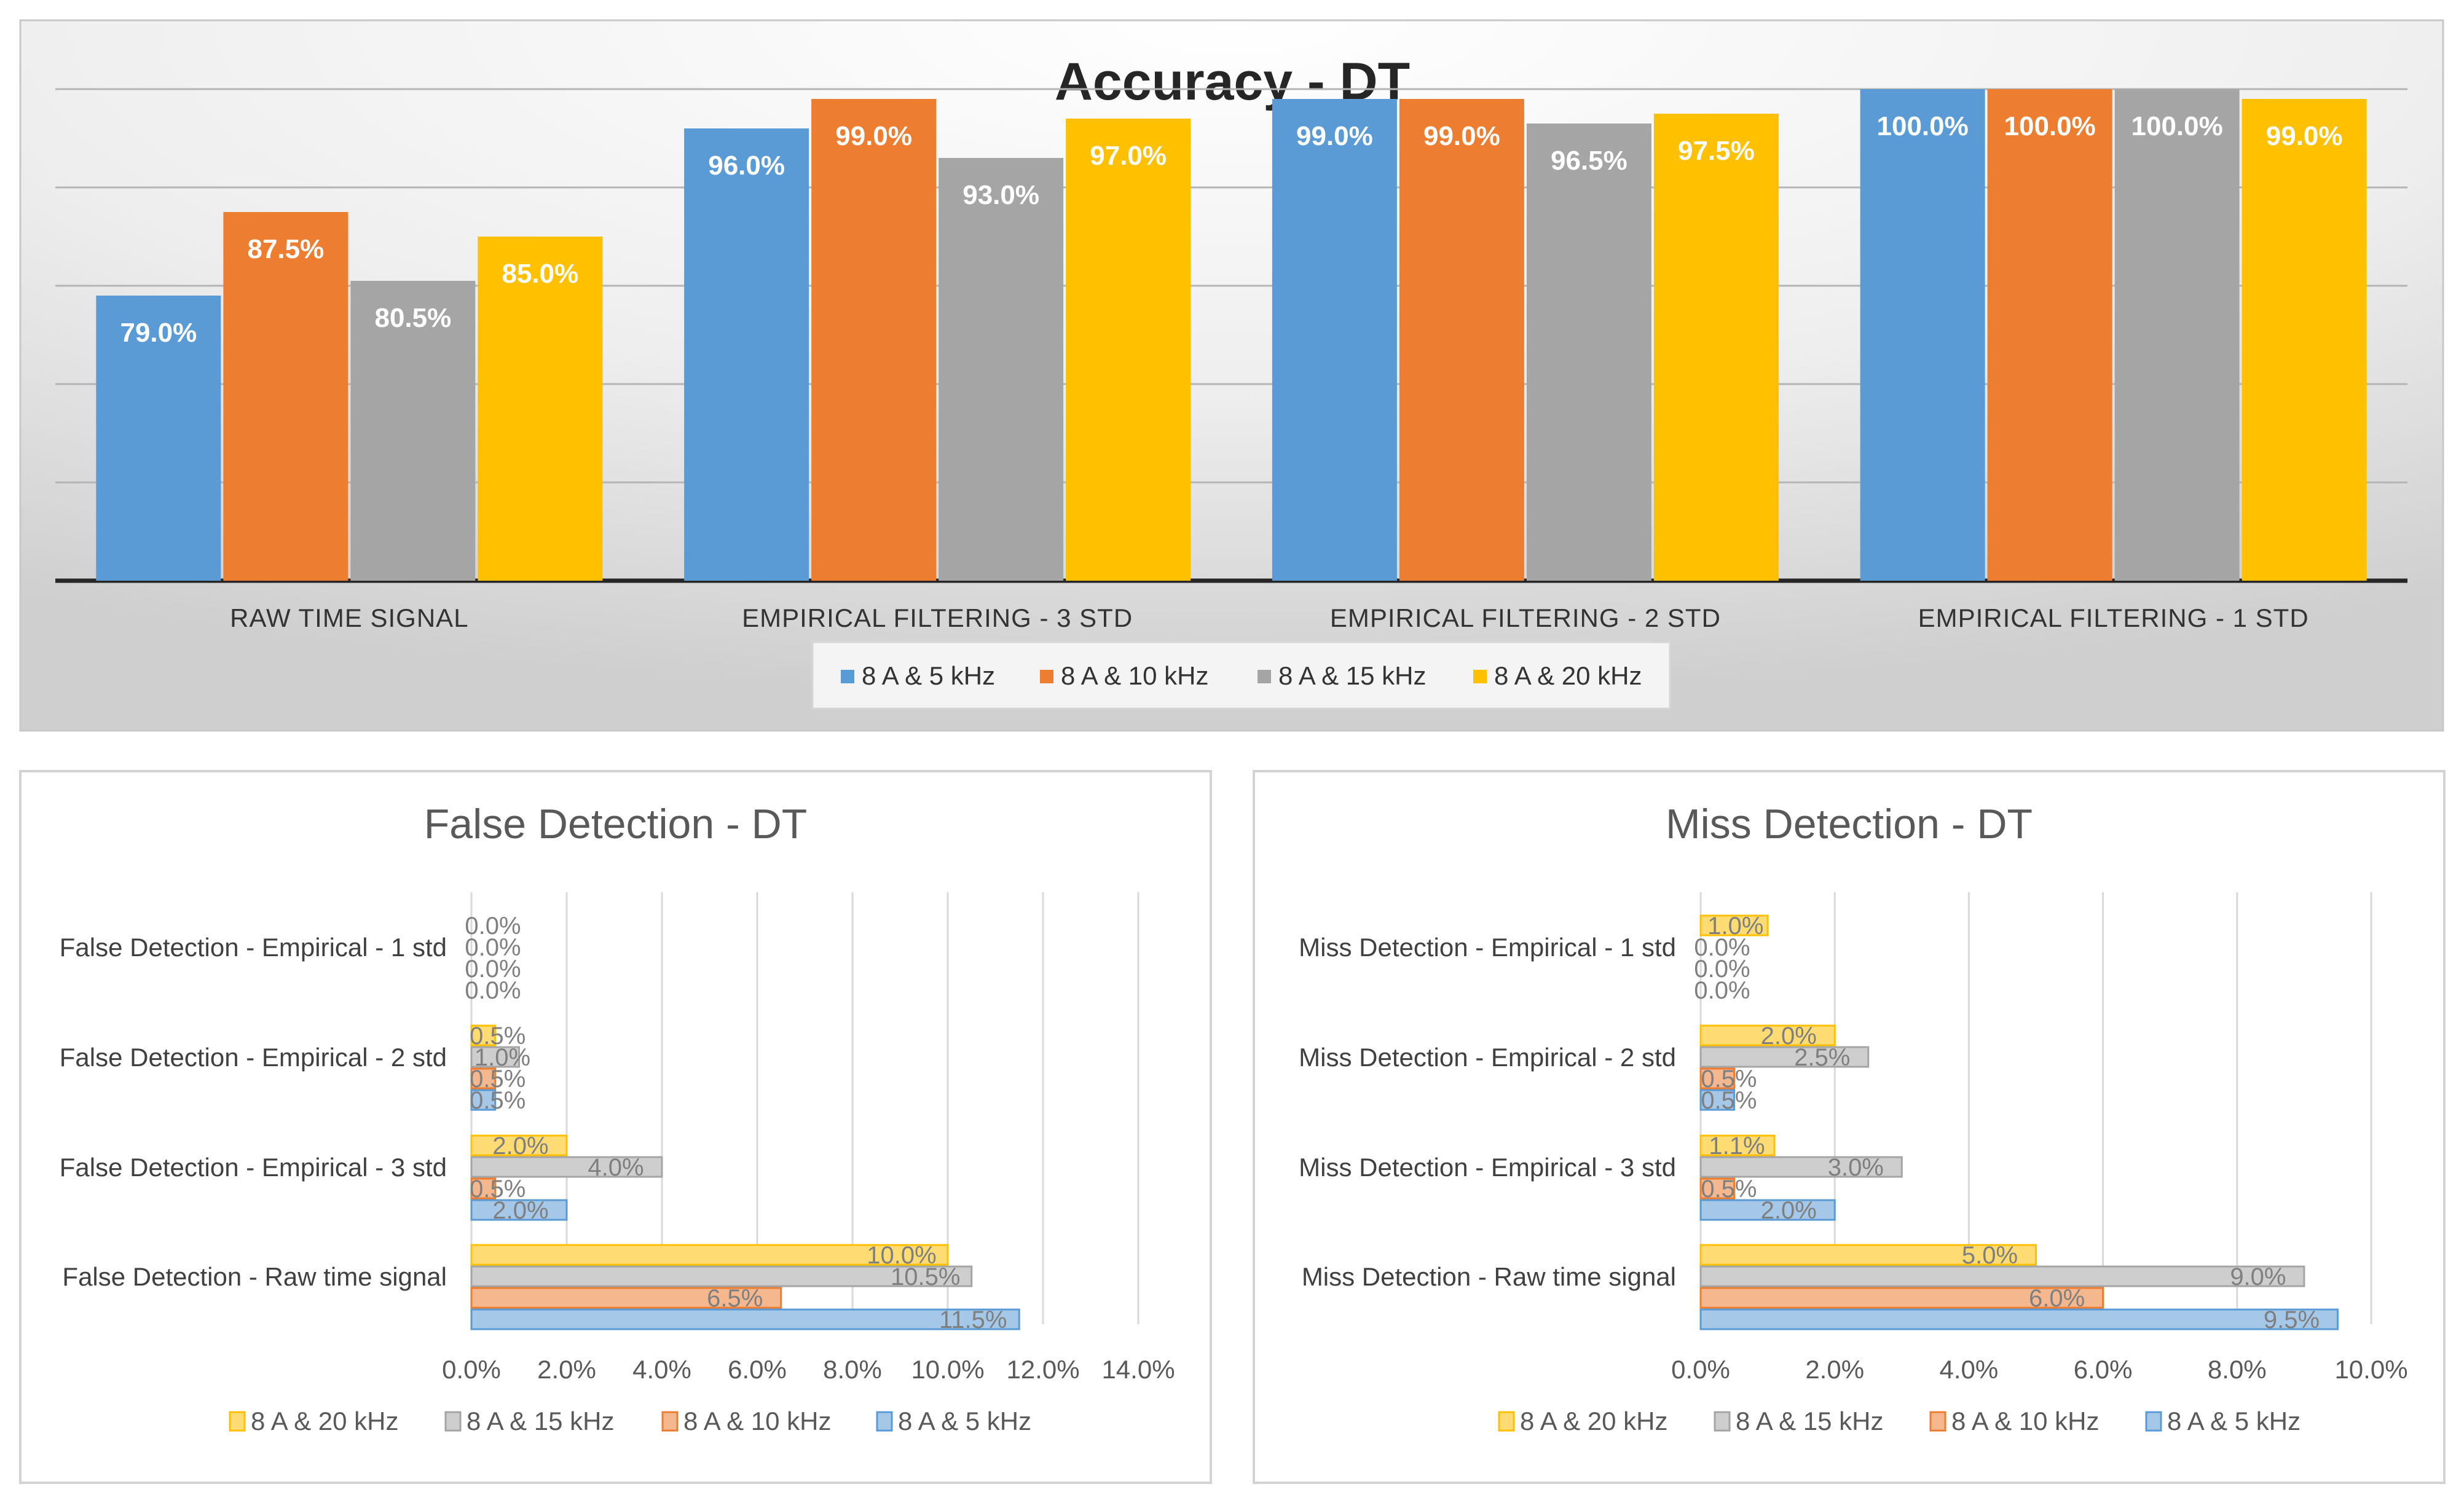 The width and height of the screenshot is (2464, 1508). What do you see at coordinates (2057, 1298) in the screenshot?
I see `data-label: 6.0%` at bounding box center [2057, 1298].